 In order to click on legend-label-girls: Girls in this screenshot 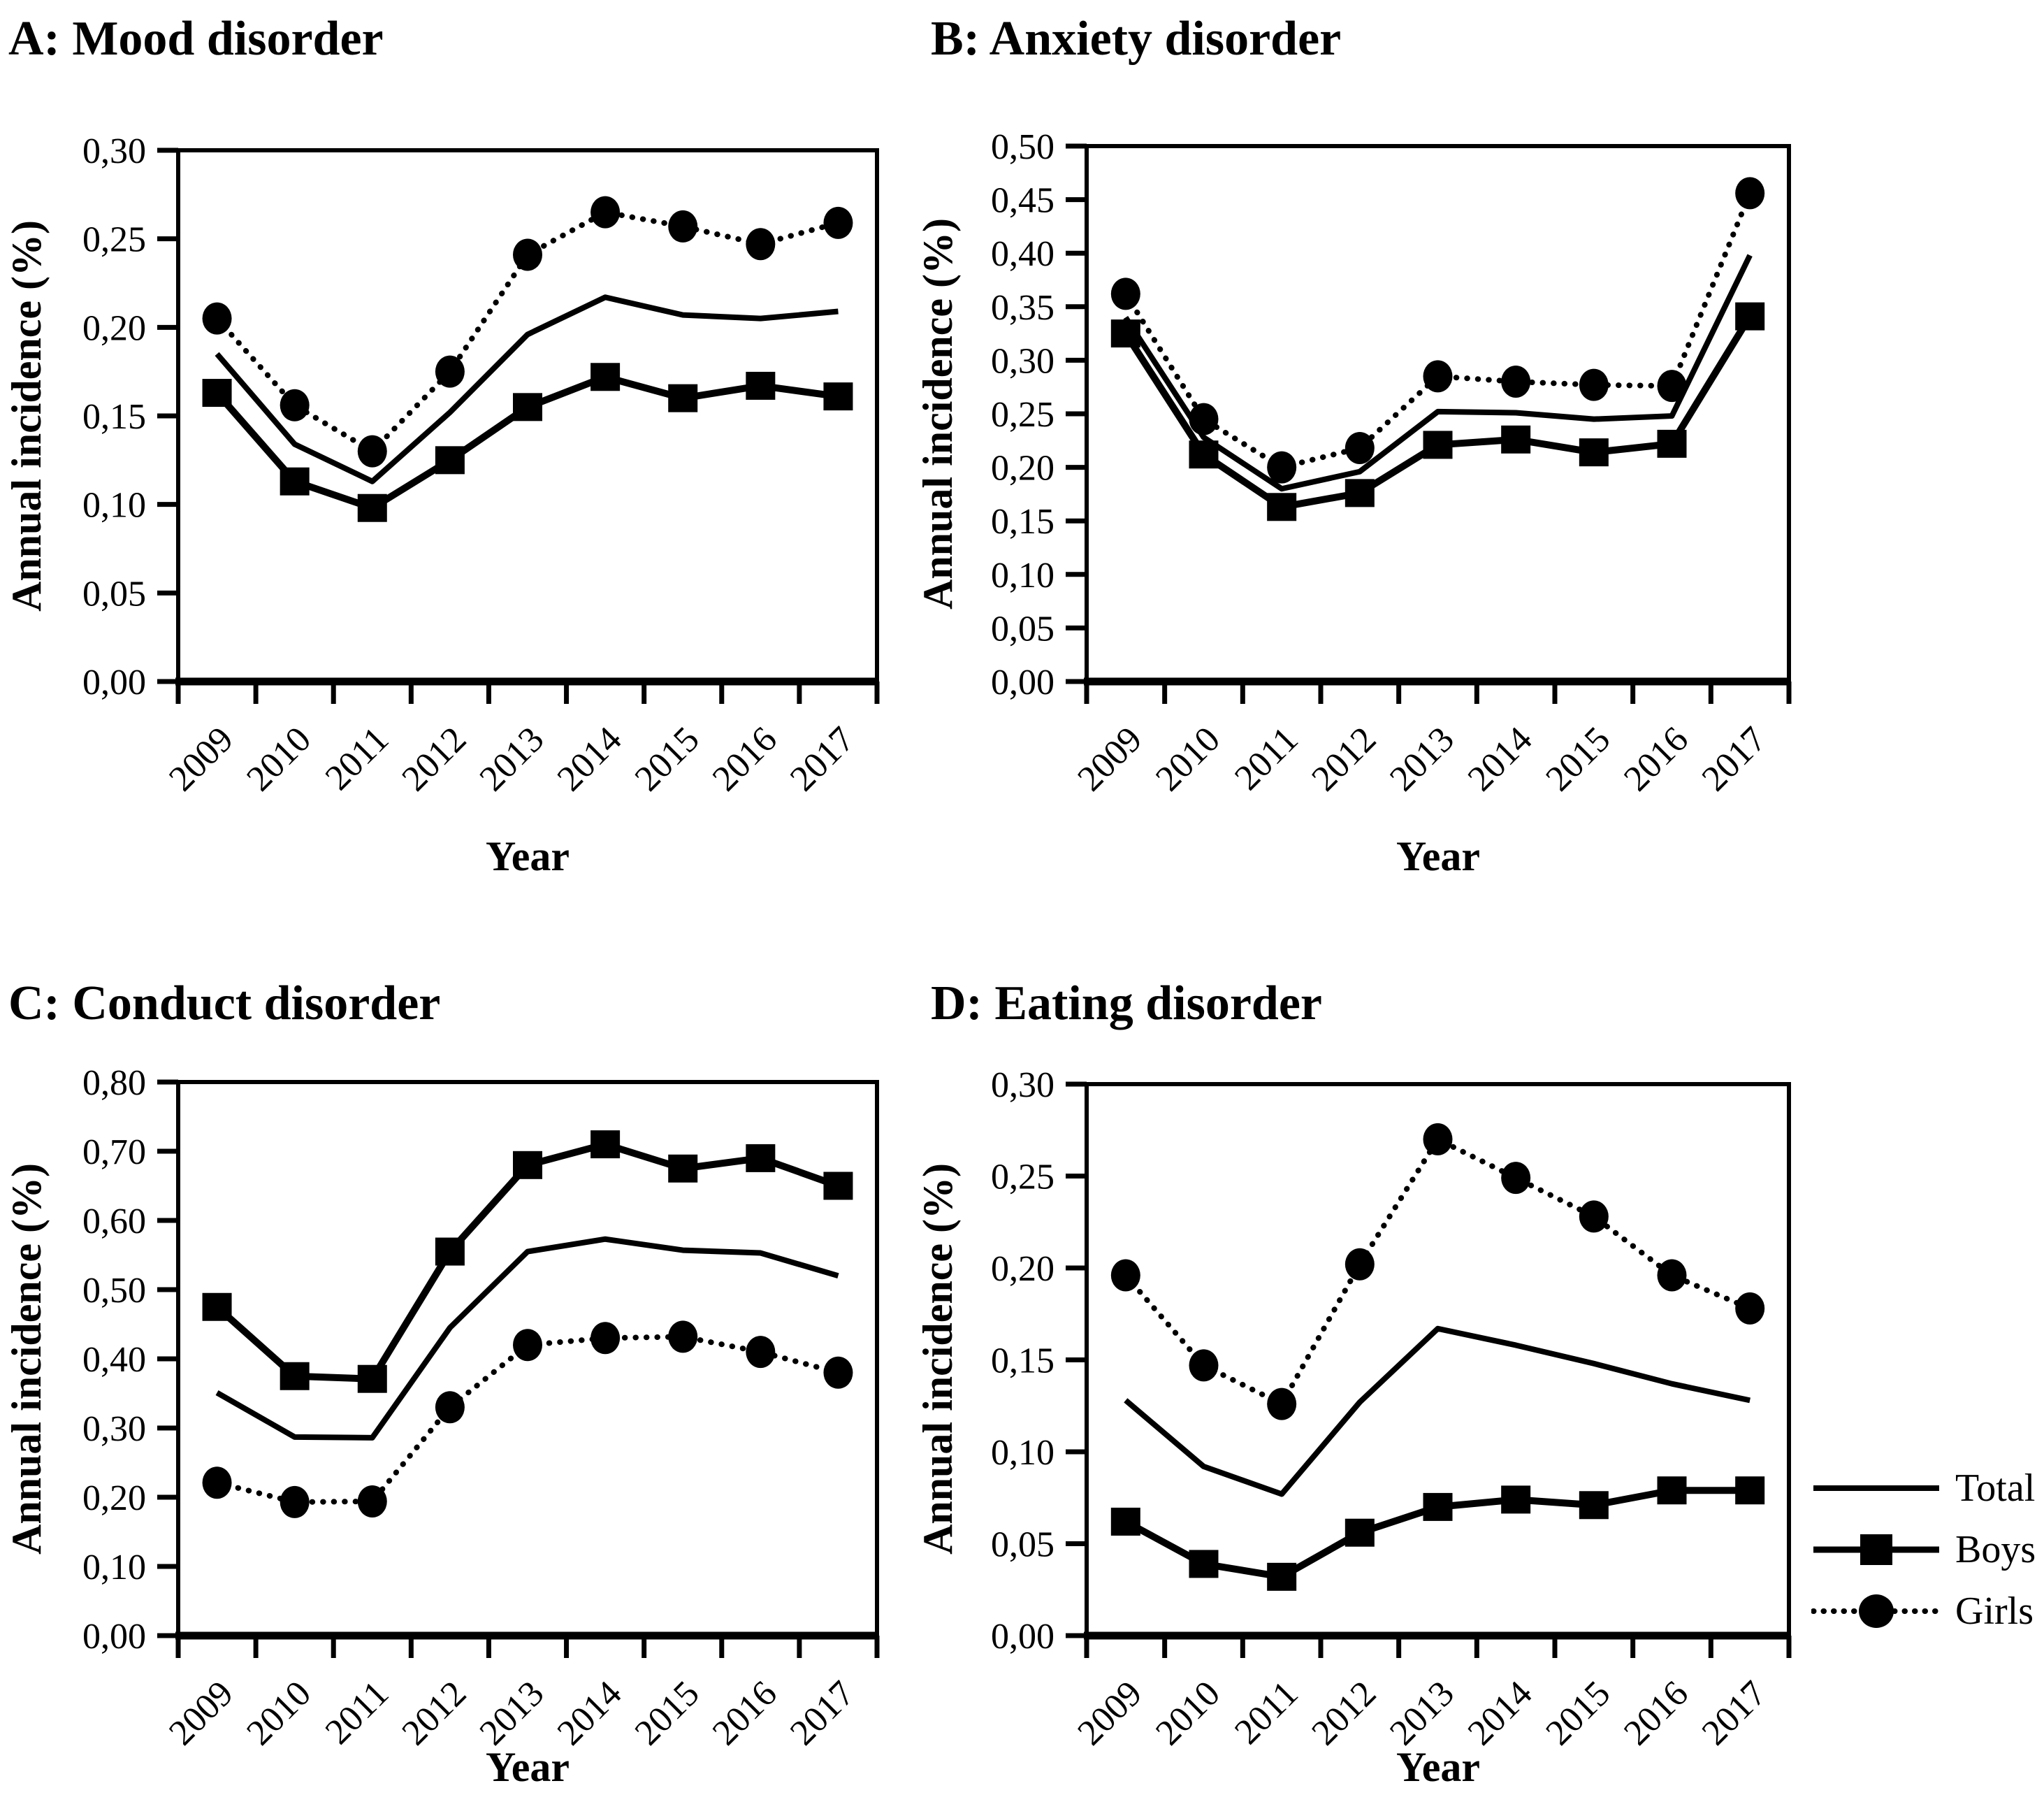, I will do `click(1994, 1611)`.